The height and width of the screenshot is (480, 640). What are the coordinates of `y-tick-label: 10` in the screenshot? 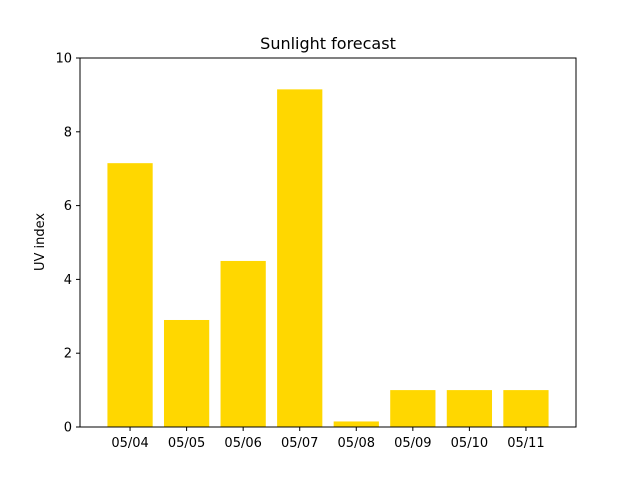 It's located at (63, 59).